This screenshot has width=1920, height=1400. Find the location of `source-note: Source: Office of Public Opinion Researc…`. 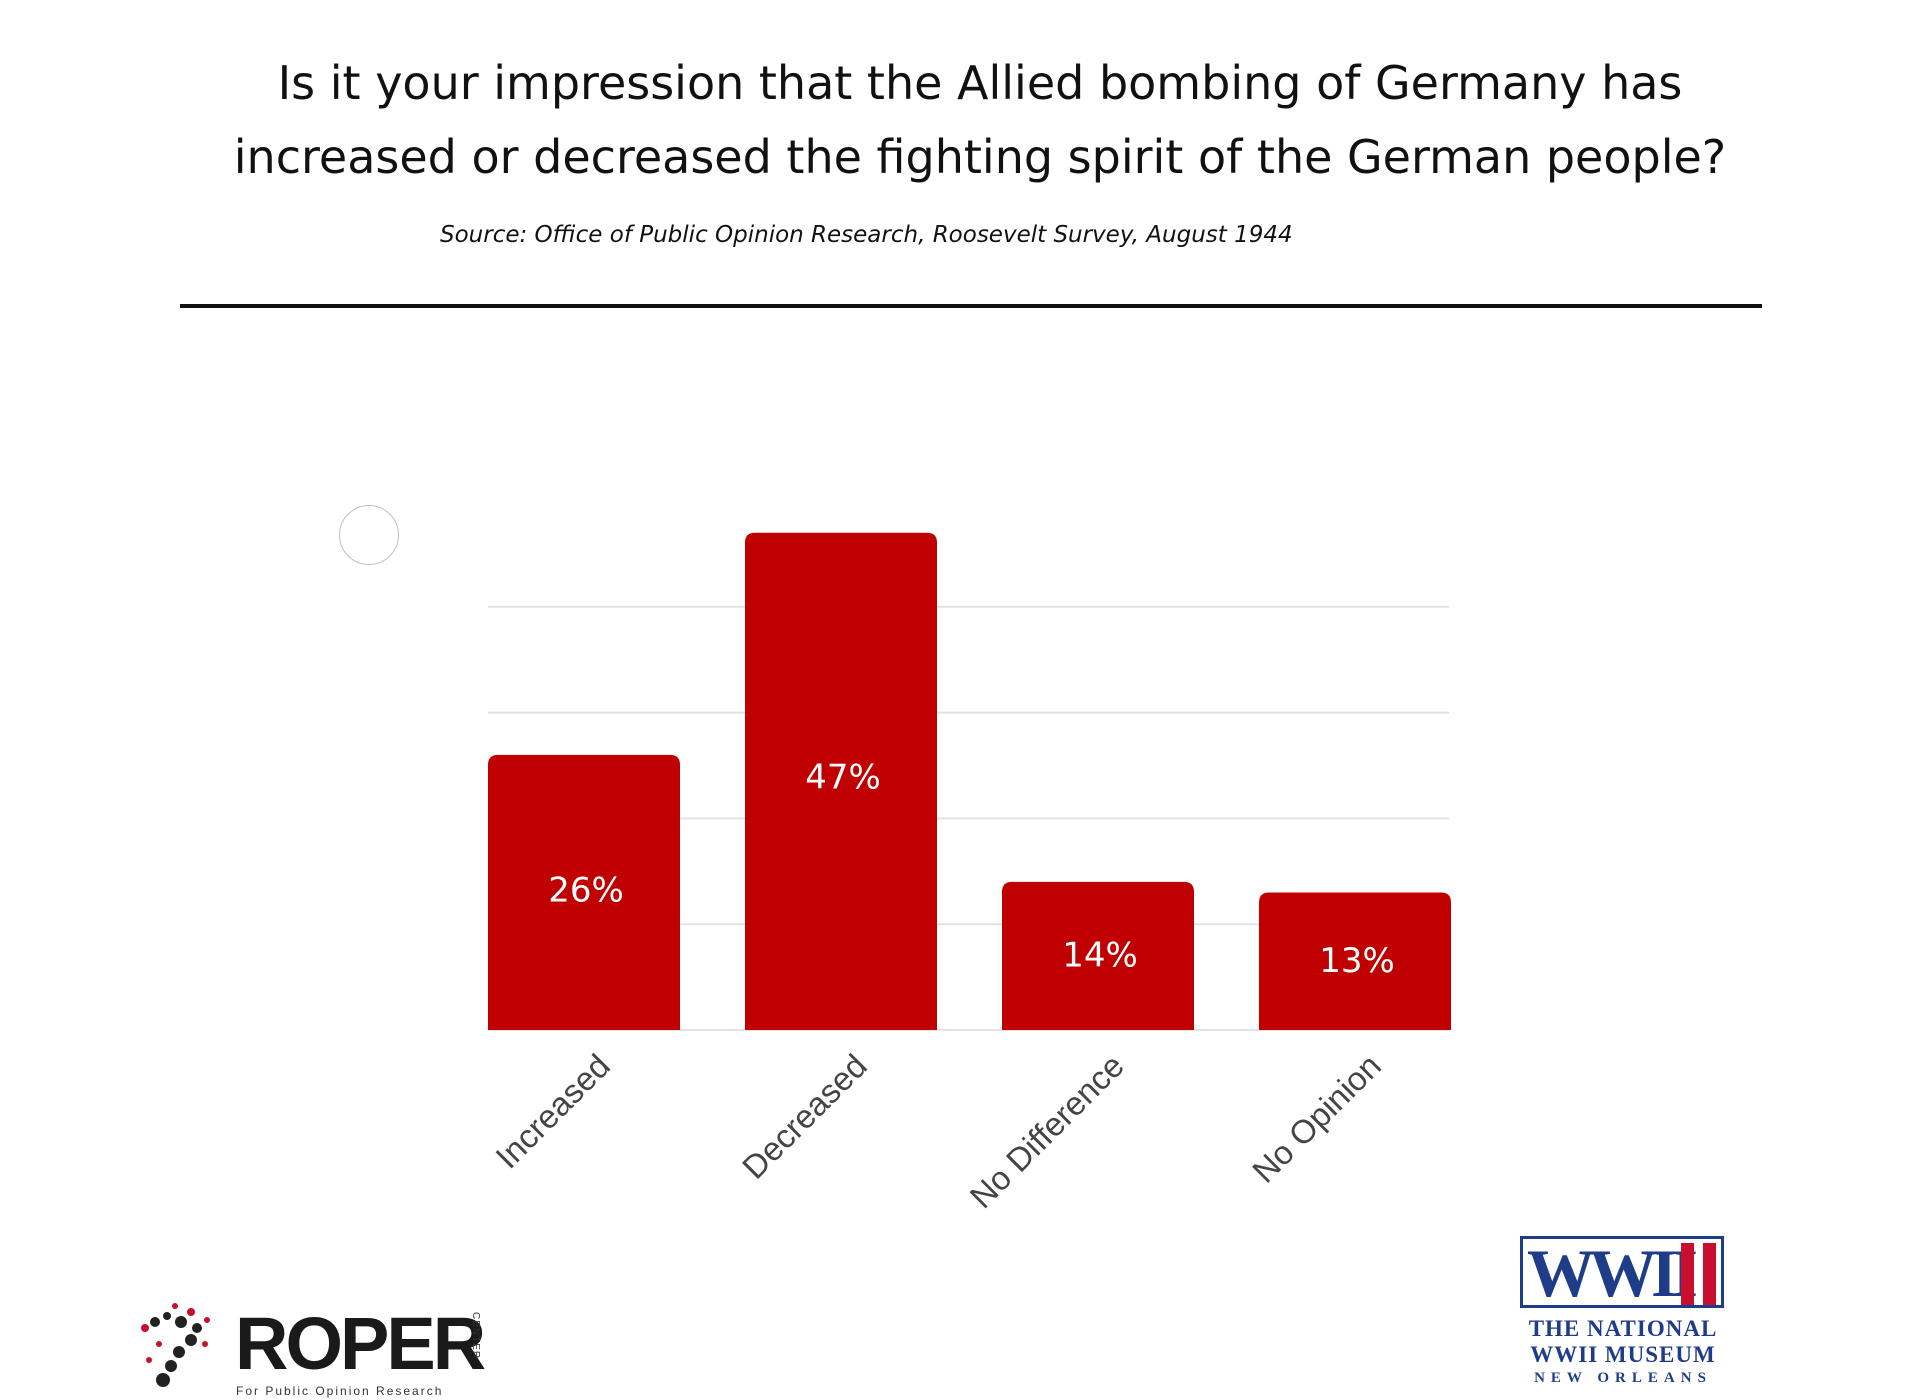

source-note: Source: Office of Public Opinion Researc… is located at coordinates (866, 235).